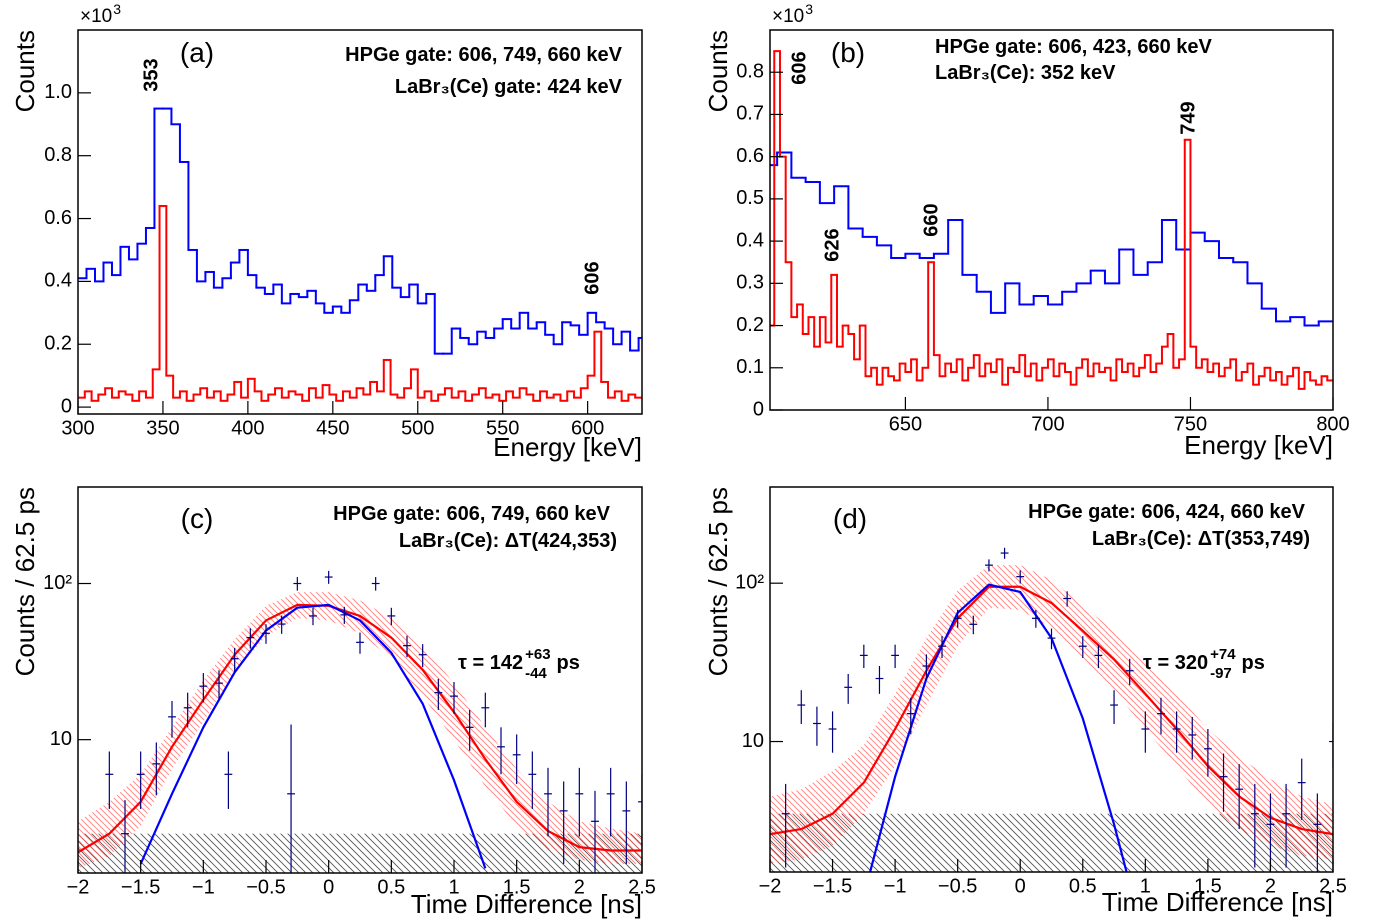  What do you see at coordinates (58, 92) in the screenshot?
I see `y-tick-label: 1.0` at bounding box center [58, 92].